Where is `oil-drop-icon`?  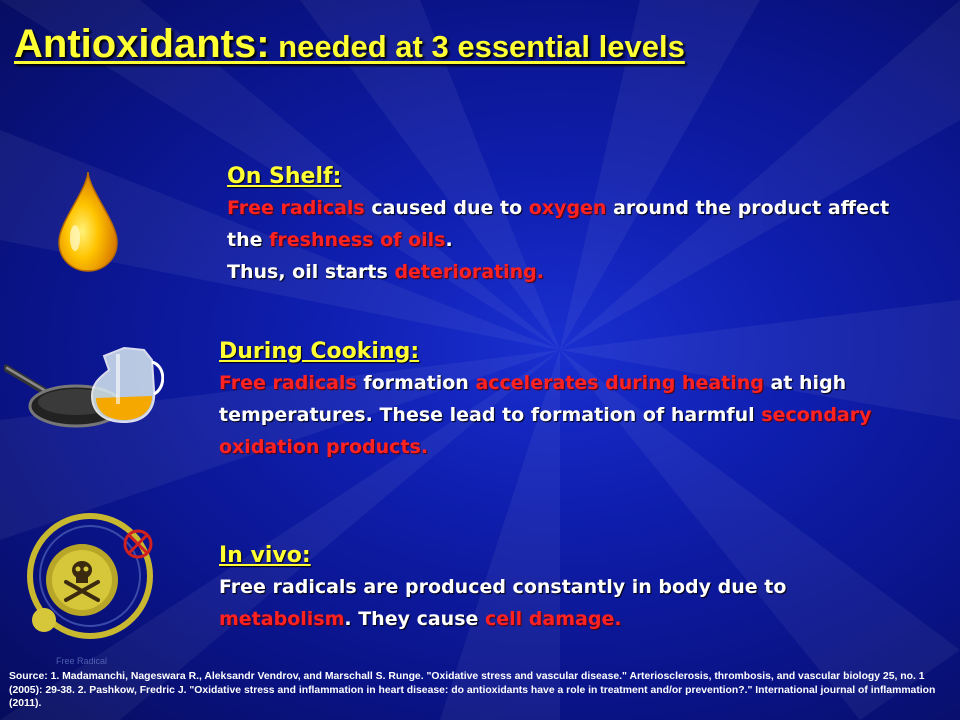 oil-drop-icon is located at coordinates (88, 221).